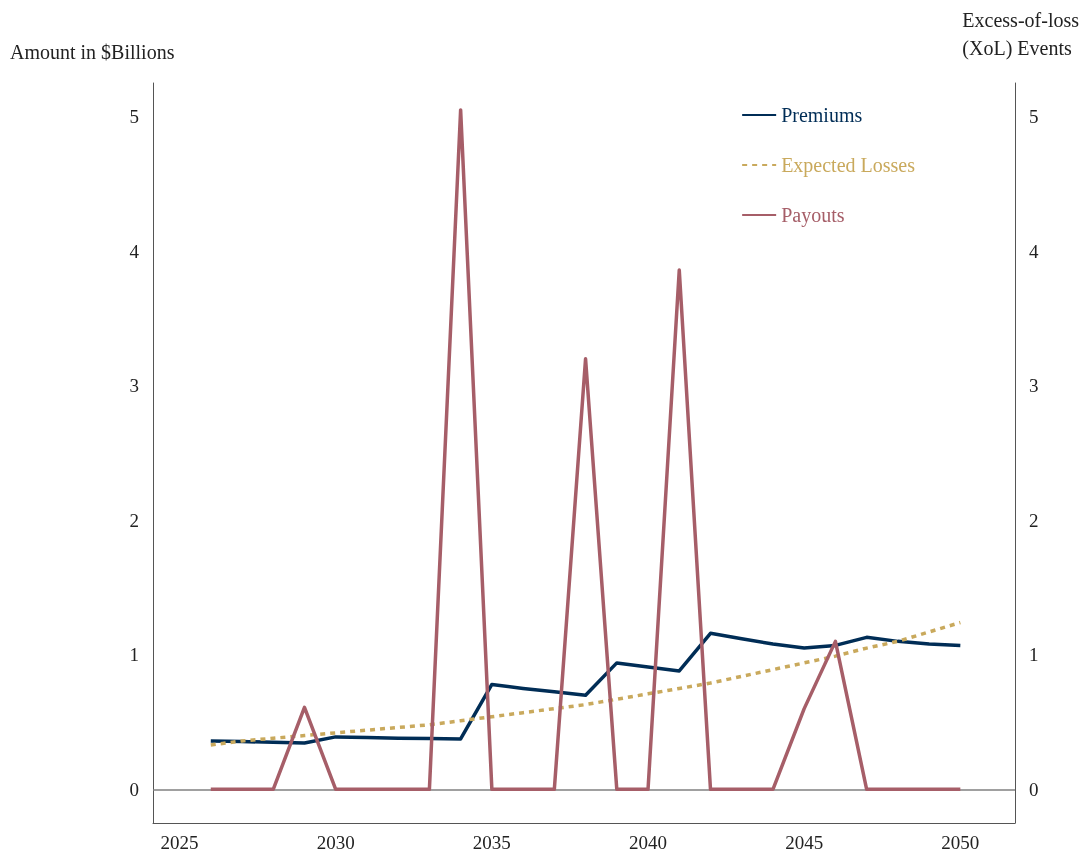 The image size is (1085, 863). Describe the element at coordinates (1034, 251) in the screenshot. I see `y2-tick-label: 4` at that location.